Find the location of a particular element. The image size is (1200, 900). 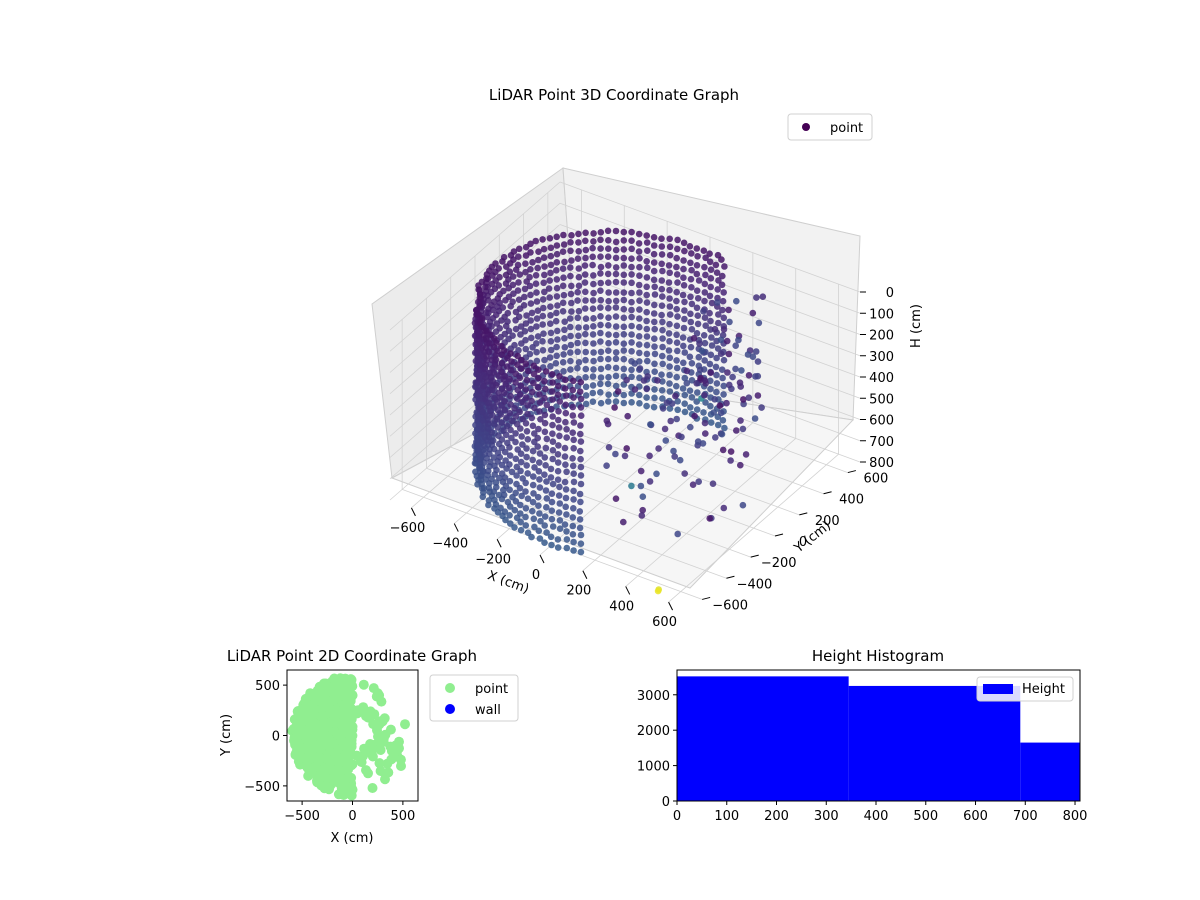

x-tick-label-hist: 0 is located at coordinates (677, 816).